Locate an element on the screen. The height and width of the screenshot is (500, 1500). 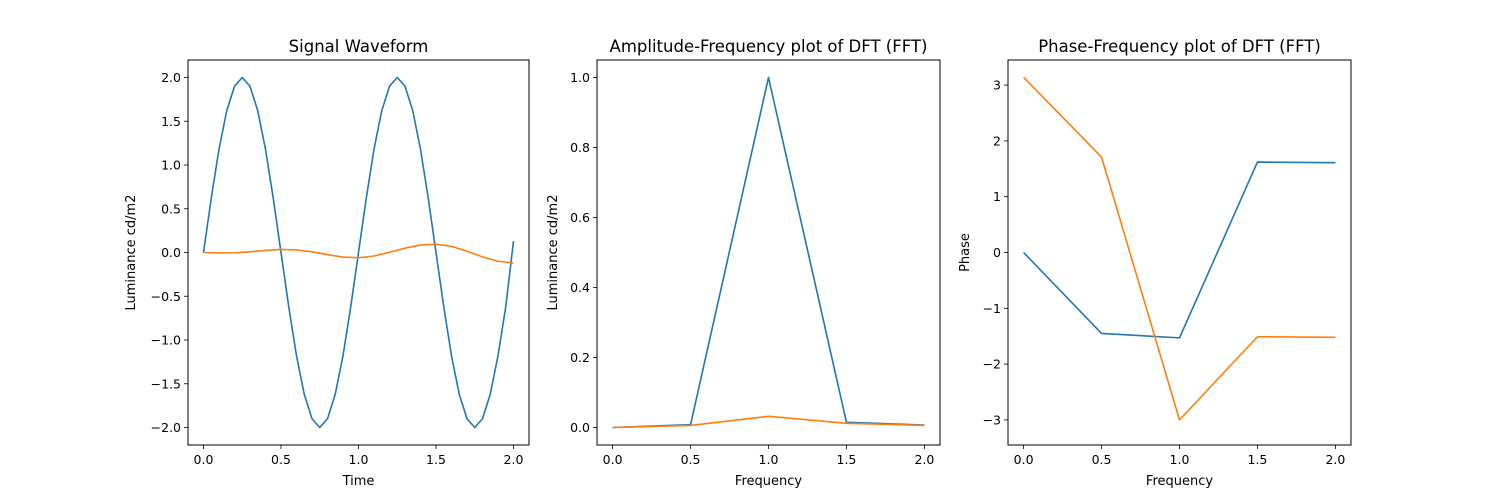
amplitude-frequency-y-tick-label: 0.6 is located at coordinates (580, 217).